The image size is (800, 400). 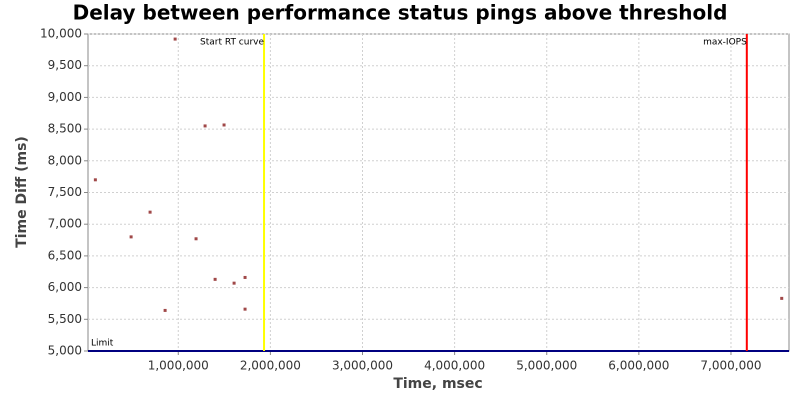 What do you see at coordinates (65, 224) in the screenshot?
I see `y-tick-label: 7,000` at bounding box center [65, 224].